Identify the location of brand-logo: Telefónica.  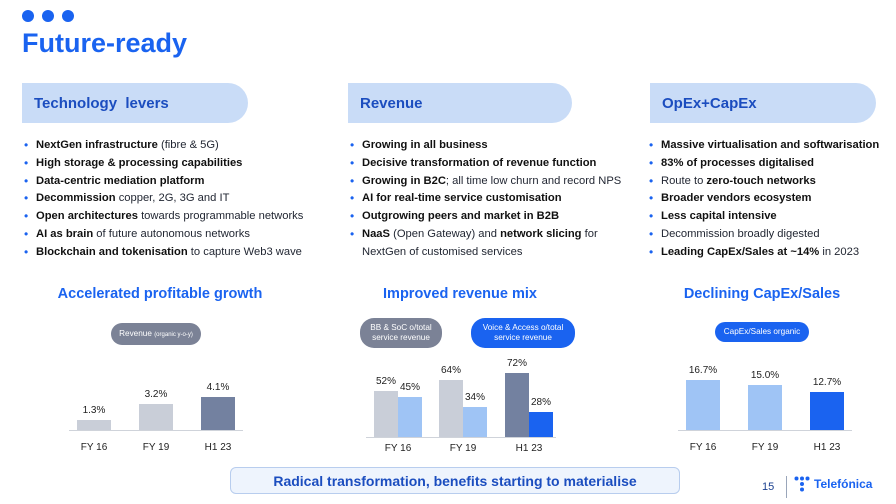
(833, 484).